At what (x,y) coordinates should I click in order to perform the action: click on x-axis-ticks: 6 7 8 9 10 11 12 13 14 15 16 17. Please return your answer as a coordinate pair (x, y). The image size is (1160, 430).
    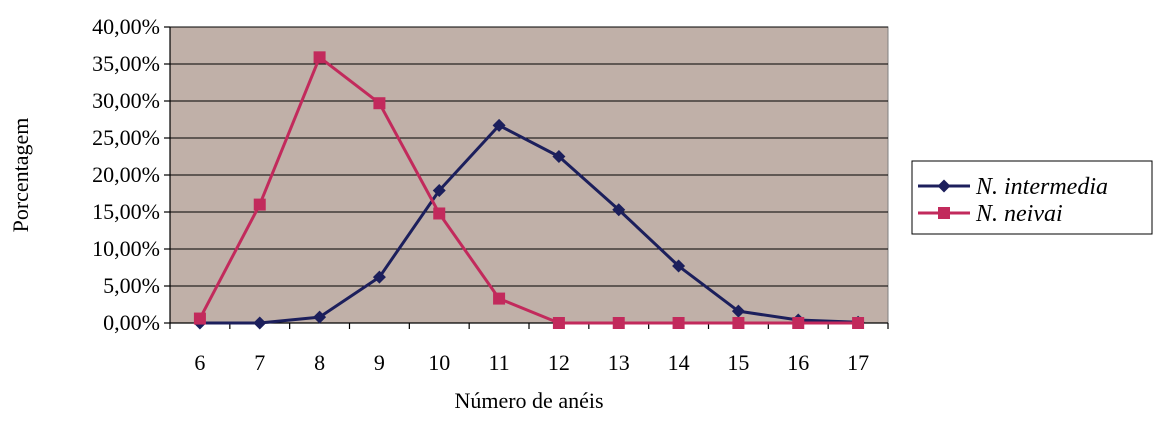
    Looking at the image, I should click on (529, 349).